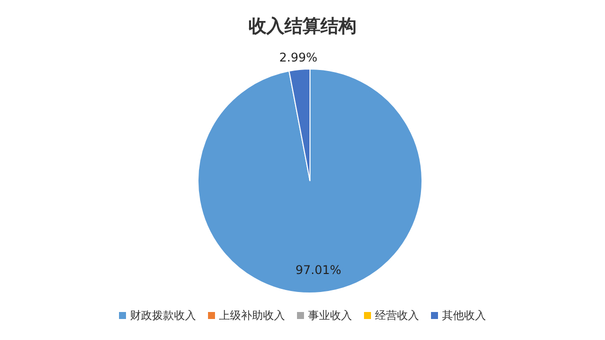 Image resolution: width=605 pixels, height=340 pixels. Describe the element at coordinates (330, 315) in the screenshot. I see `legend-label: 事业收入` at that location.